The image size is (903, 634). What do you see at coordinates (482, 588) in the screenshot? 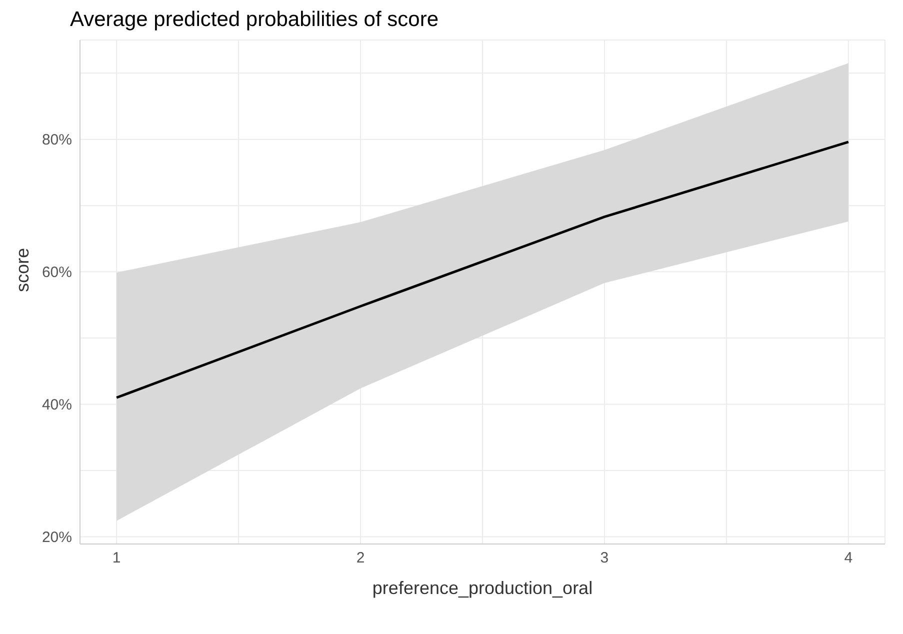
I see `x-axis-title: preference_production_oral` at bounding box center [482, 588].